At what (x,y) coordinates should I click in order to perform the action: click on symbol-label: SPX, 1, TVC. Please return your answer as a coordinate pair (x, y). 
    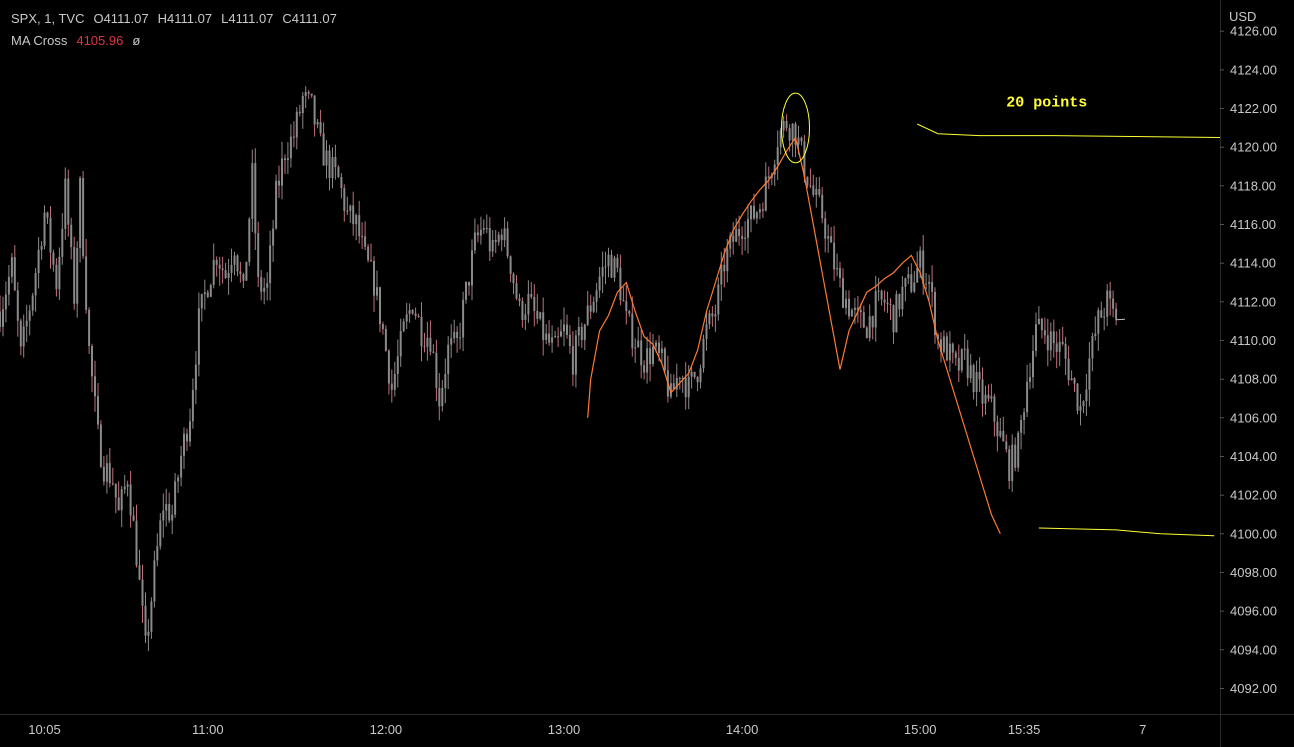
    Looking at the image, I should click on (48, 18).